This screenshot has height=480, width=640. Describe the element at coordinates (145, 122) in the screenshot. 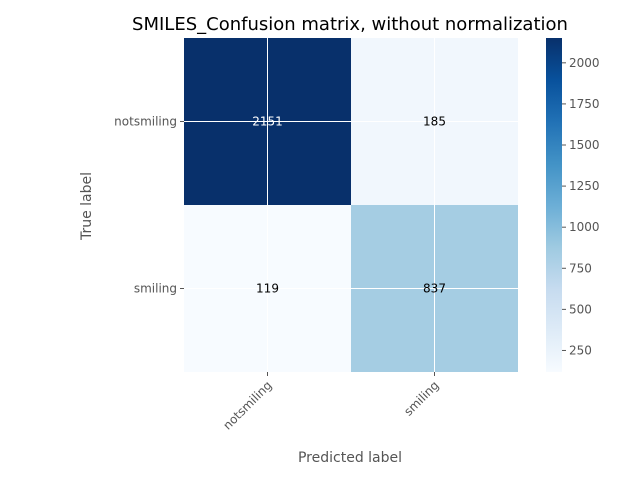

I see `y-tick-label: notsmiling` at that location.